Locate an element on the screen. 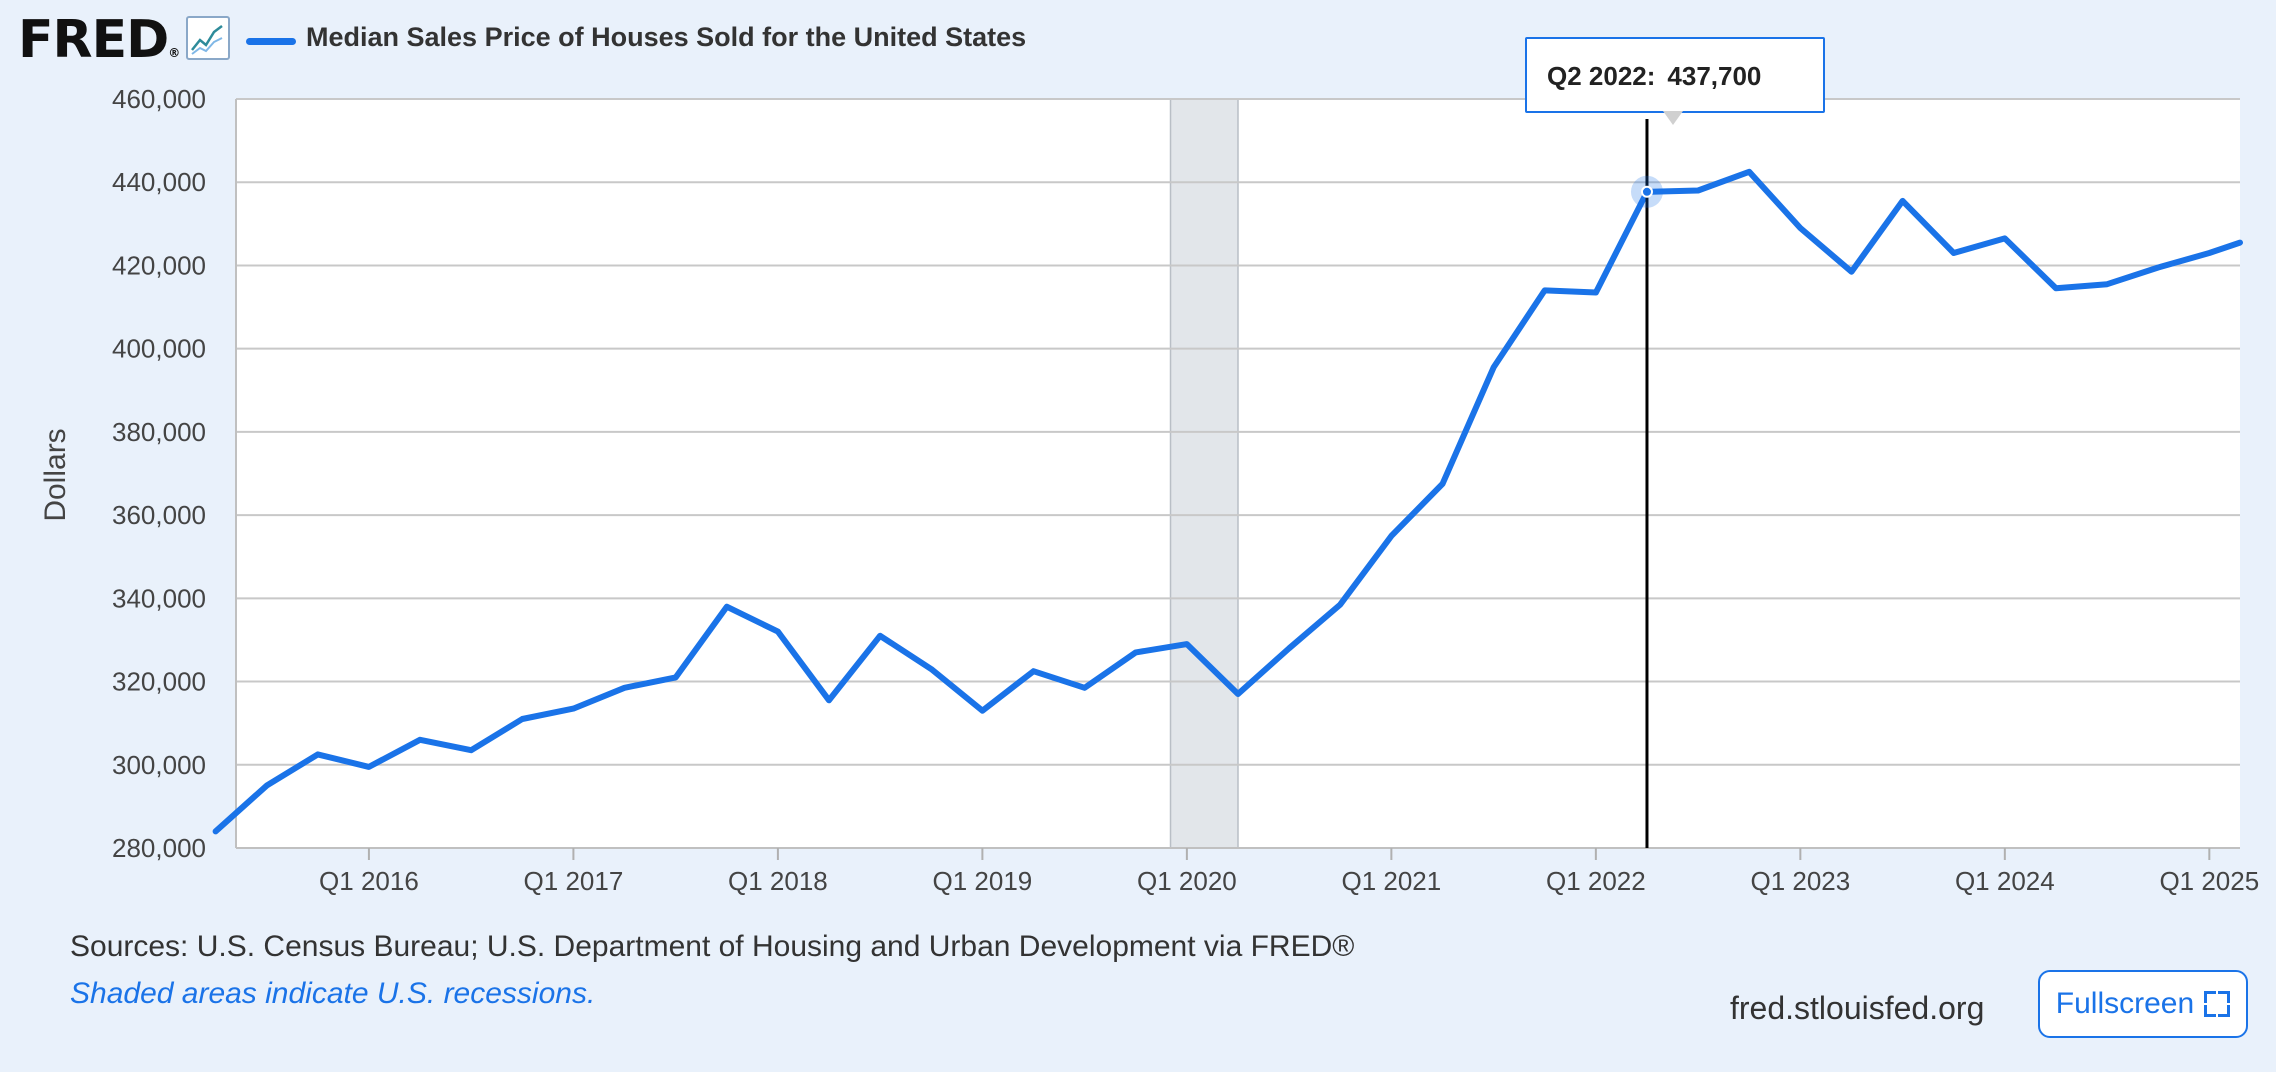  x-tick-label: Q1 2016 is located at coordinates (369, 881).